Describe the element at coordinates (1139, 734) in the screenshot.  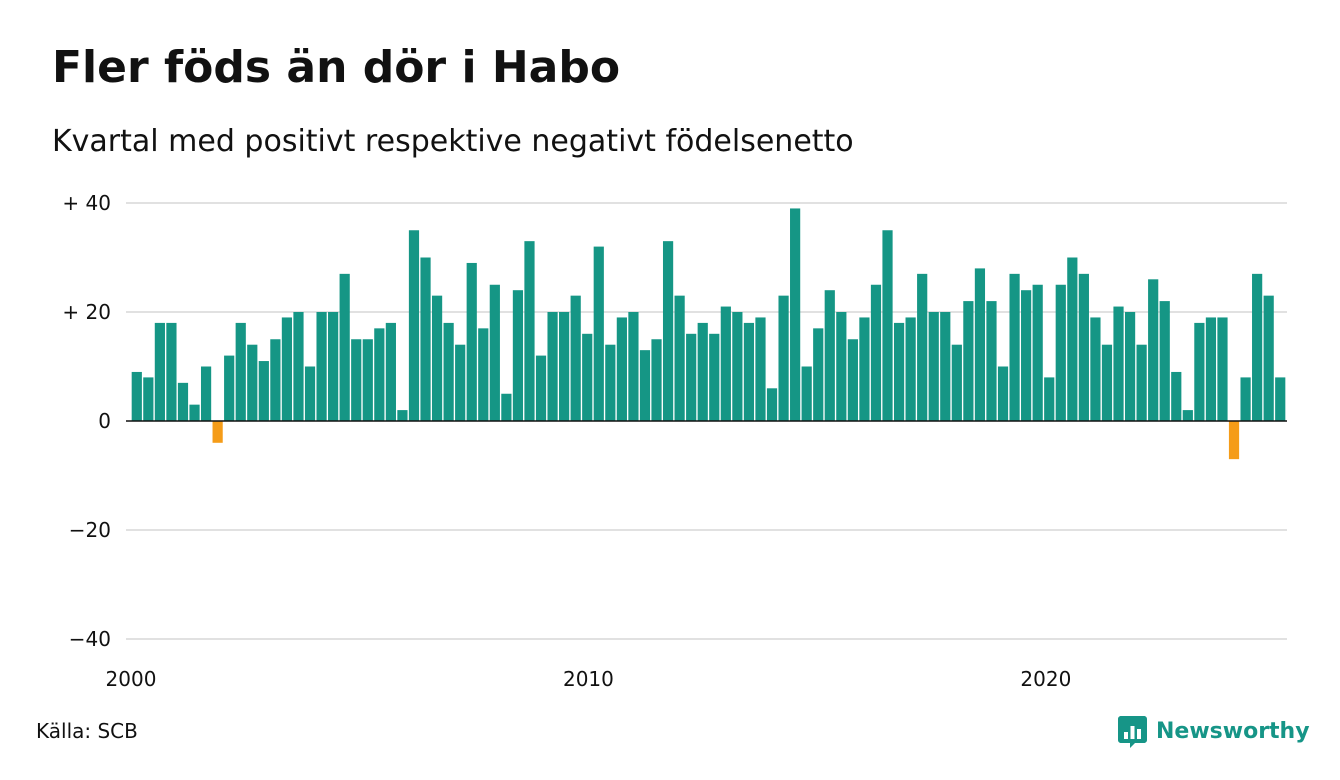
I see `logo-bar-three` at that location.